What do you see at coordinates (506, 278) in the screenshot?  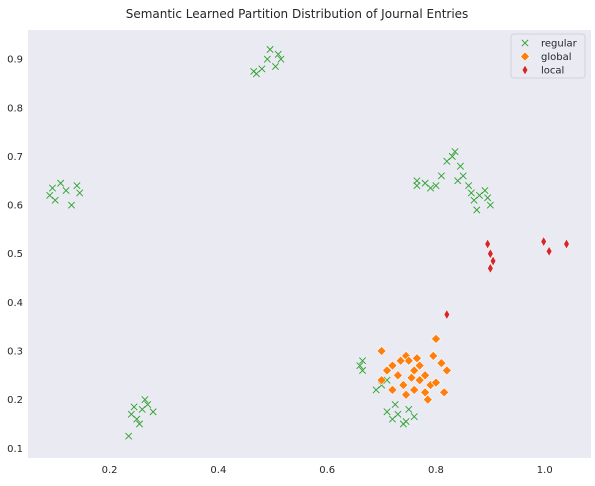 I see `series-local` at bounding box center [506, 278].